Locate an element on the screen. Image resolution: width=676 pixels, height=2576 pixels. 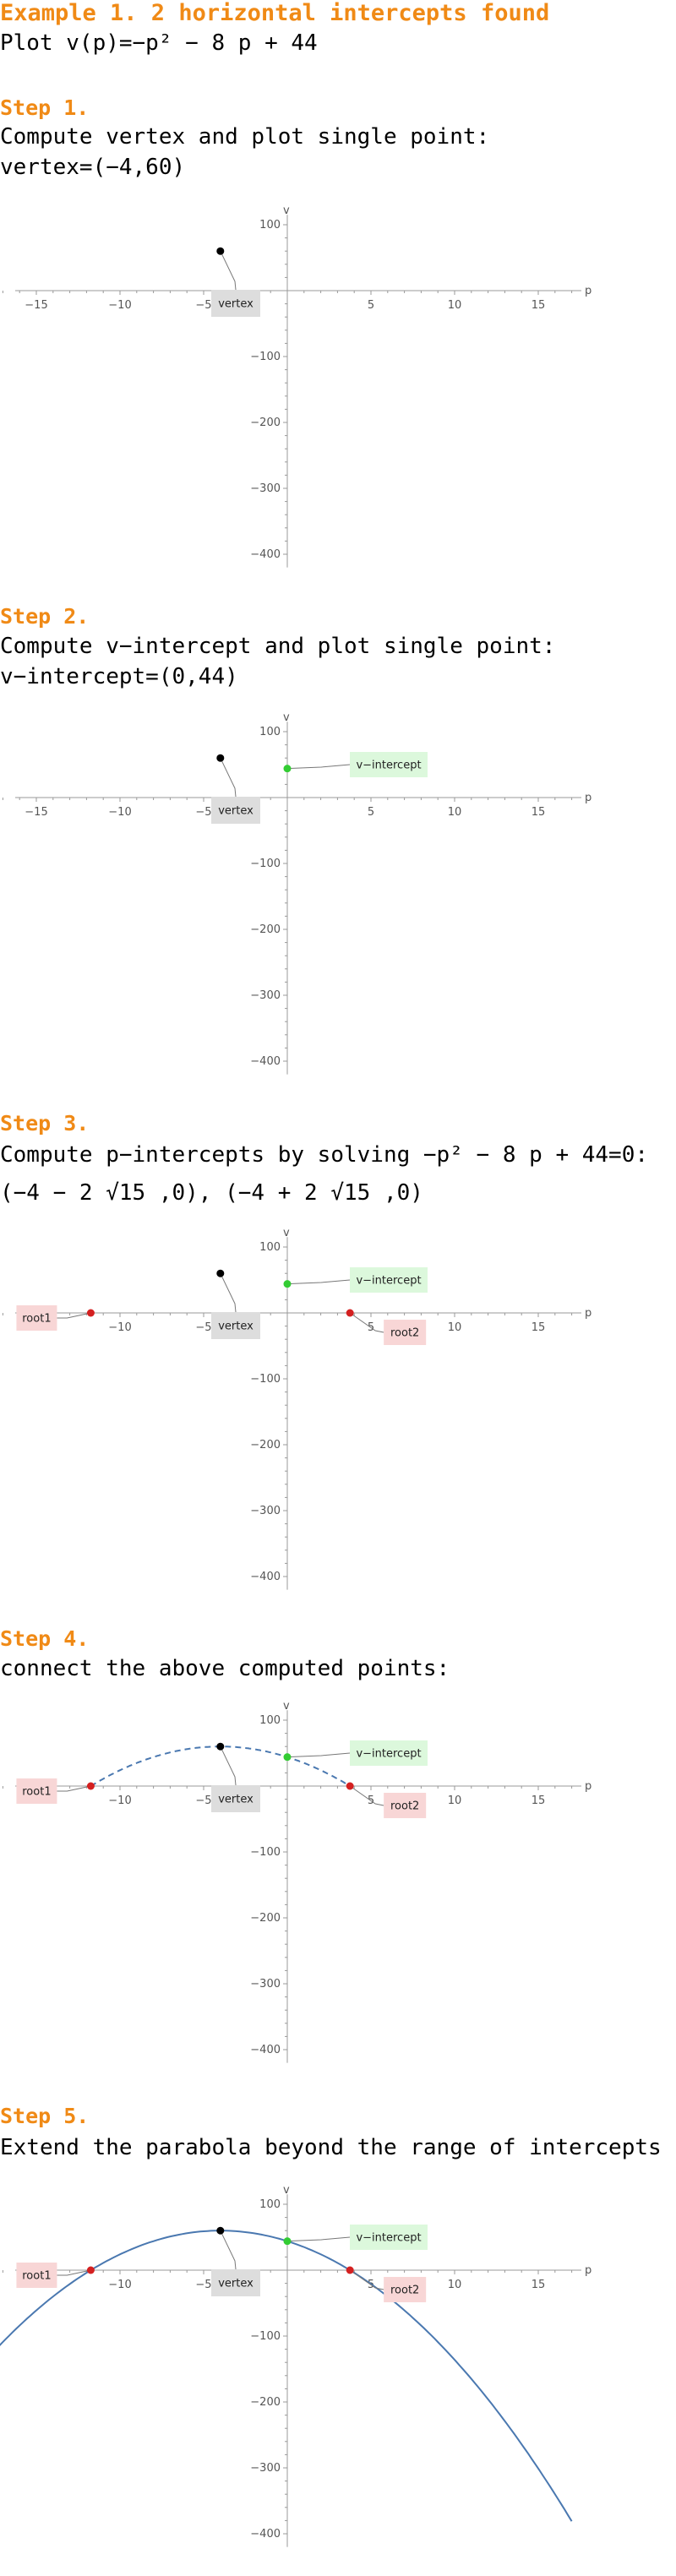
chart-step4-label-box-vertex is located at coordinates (235, 1798).